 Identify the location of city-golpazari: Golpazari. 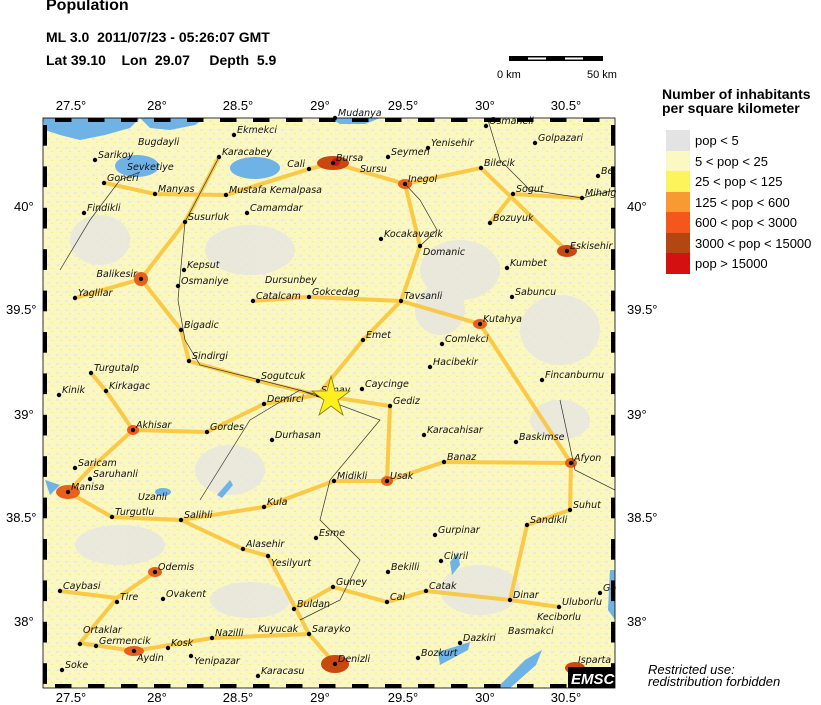
(558, 139).